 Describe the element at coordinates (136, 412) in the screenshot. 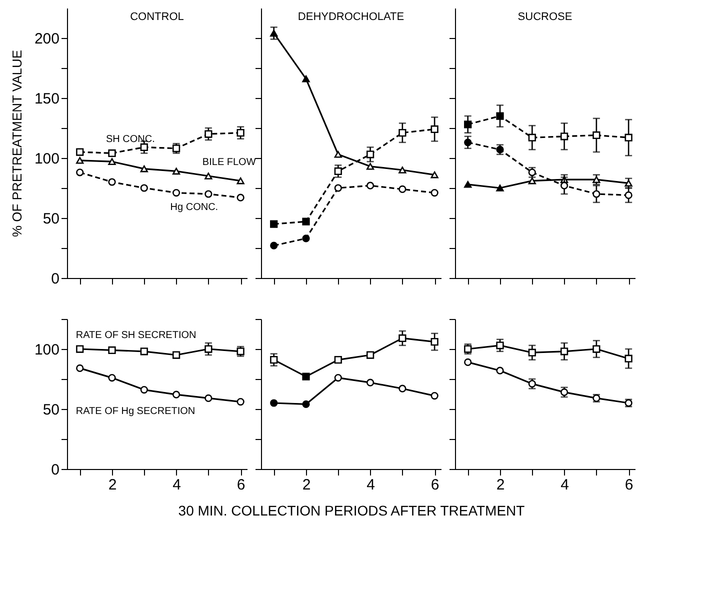

I see `series-label: RATE OF Hg SECRETION` at that location.